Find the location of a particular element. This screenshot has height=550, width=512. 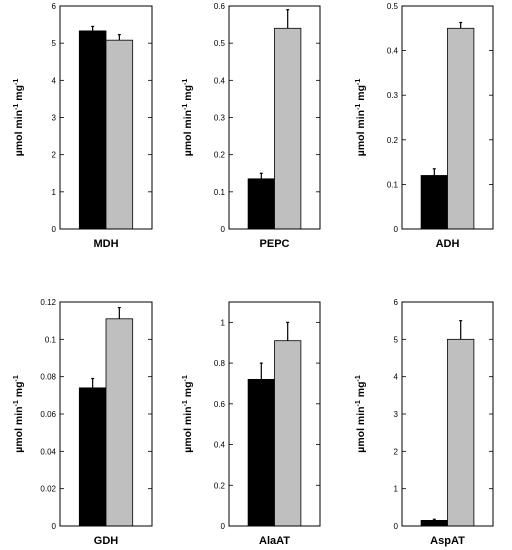

chart-panel-mdh: 0 1 2 3 4 5 6 MDH µmol min-1 mg-1 is located at coordinates (83, 126).